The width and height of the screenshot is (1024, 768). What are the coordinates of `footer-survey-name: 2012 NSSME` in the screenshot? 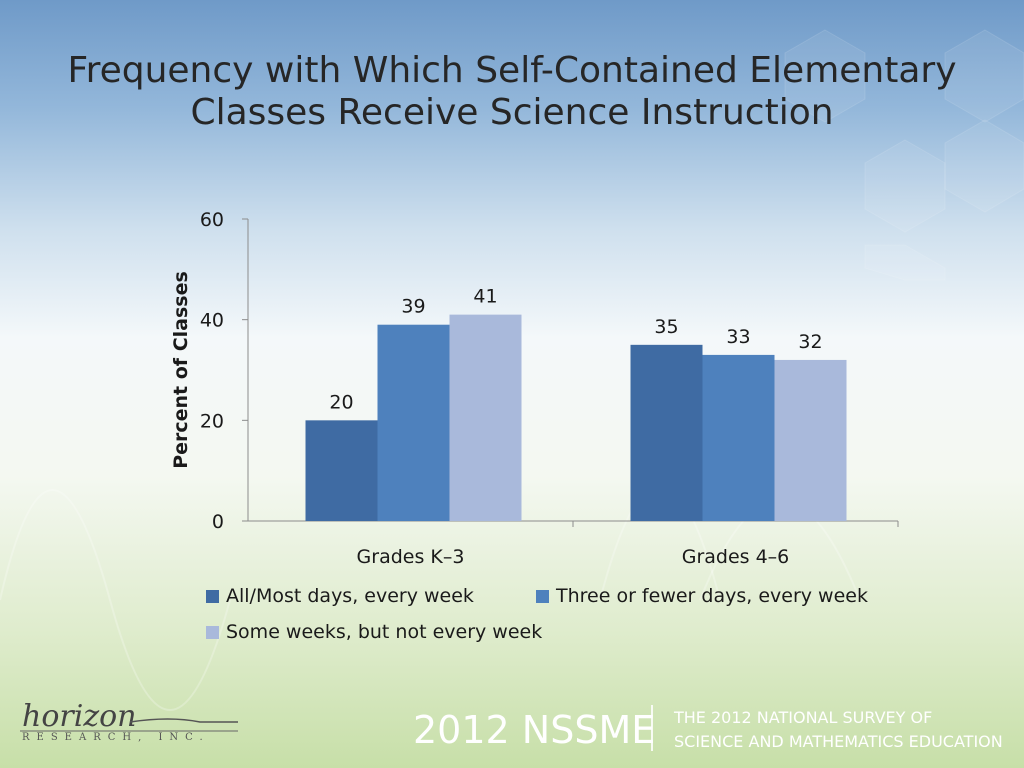 It's located at (534, 730).